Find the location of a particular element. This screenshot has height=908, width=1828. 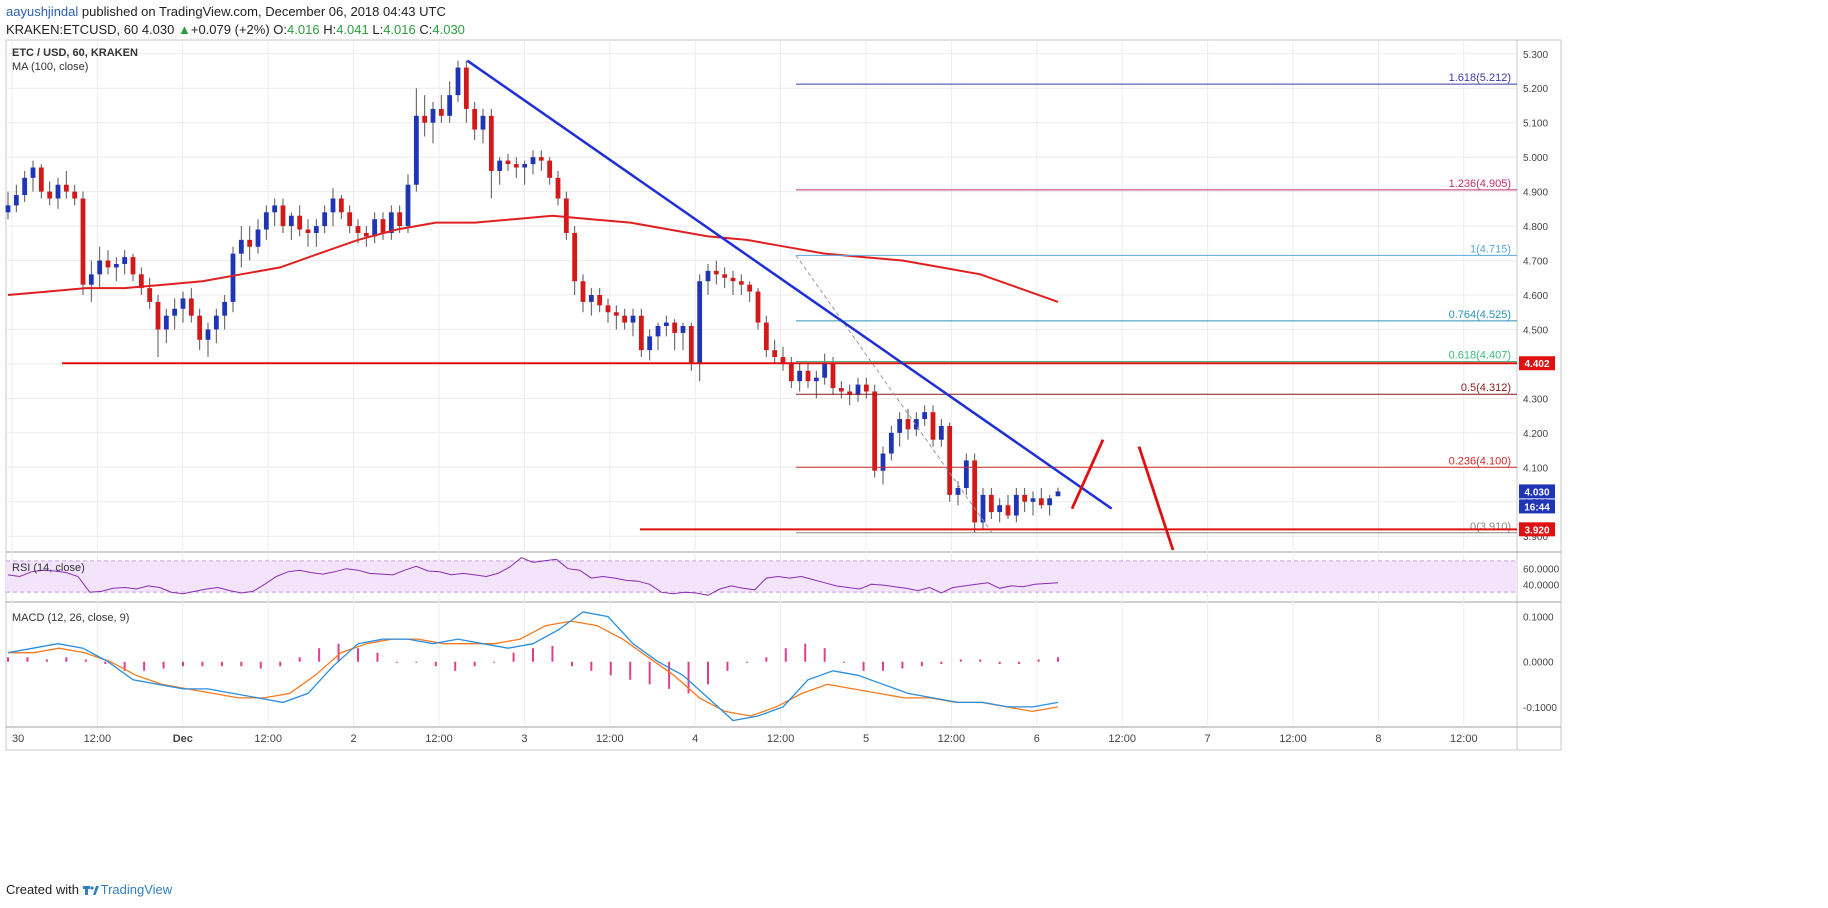

tradingview-brand: TradingView is located at coordinates (136, 889).